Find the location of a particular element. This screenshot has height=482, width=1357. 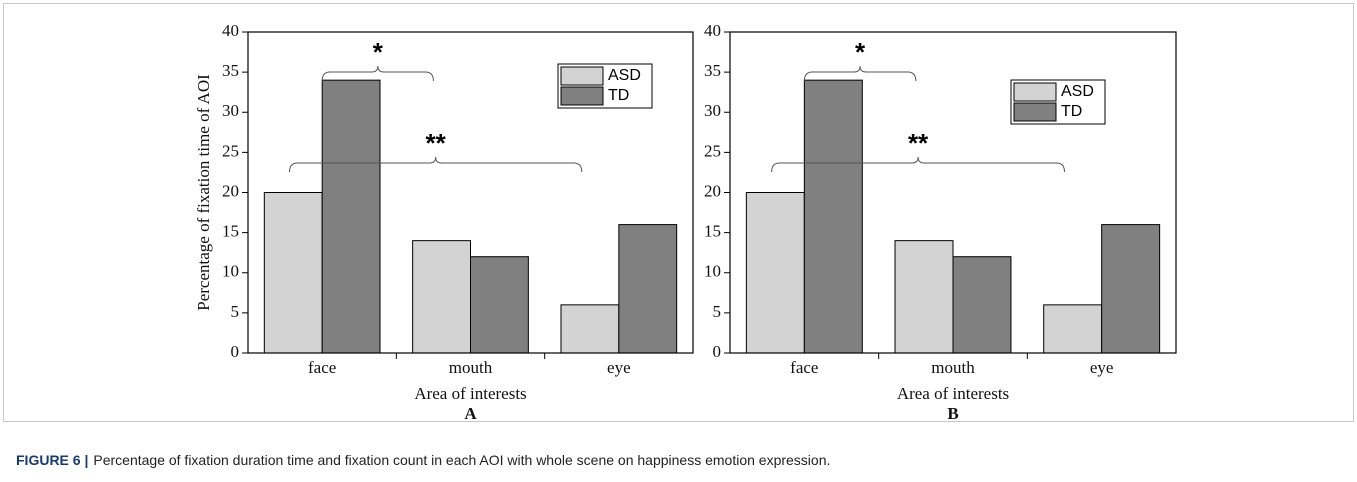

panel-label: A is located at coordinates (470, 413).